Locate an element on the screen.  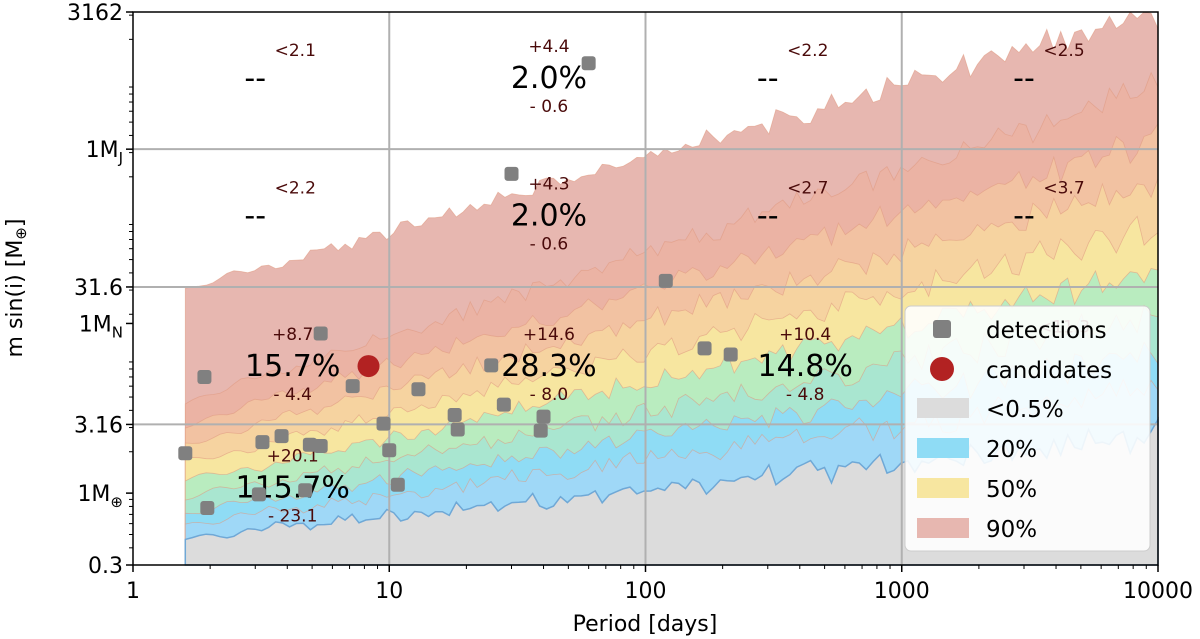
x-tick-label: 1 is located at coordinates (133, 591).